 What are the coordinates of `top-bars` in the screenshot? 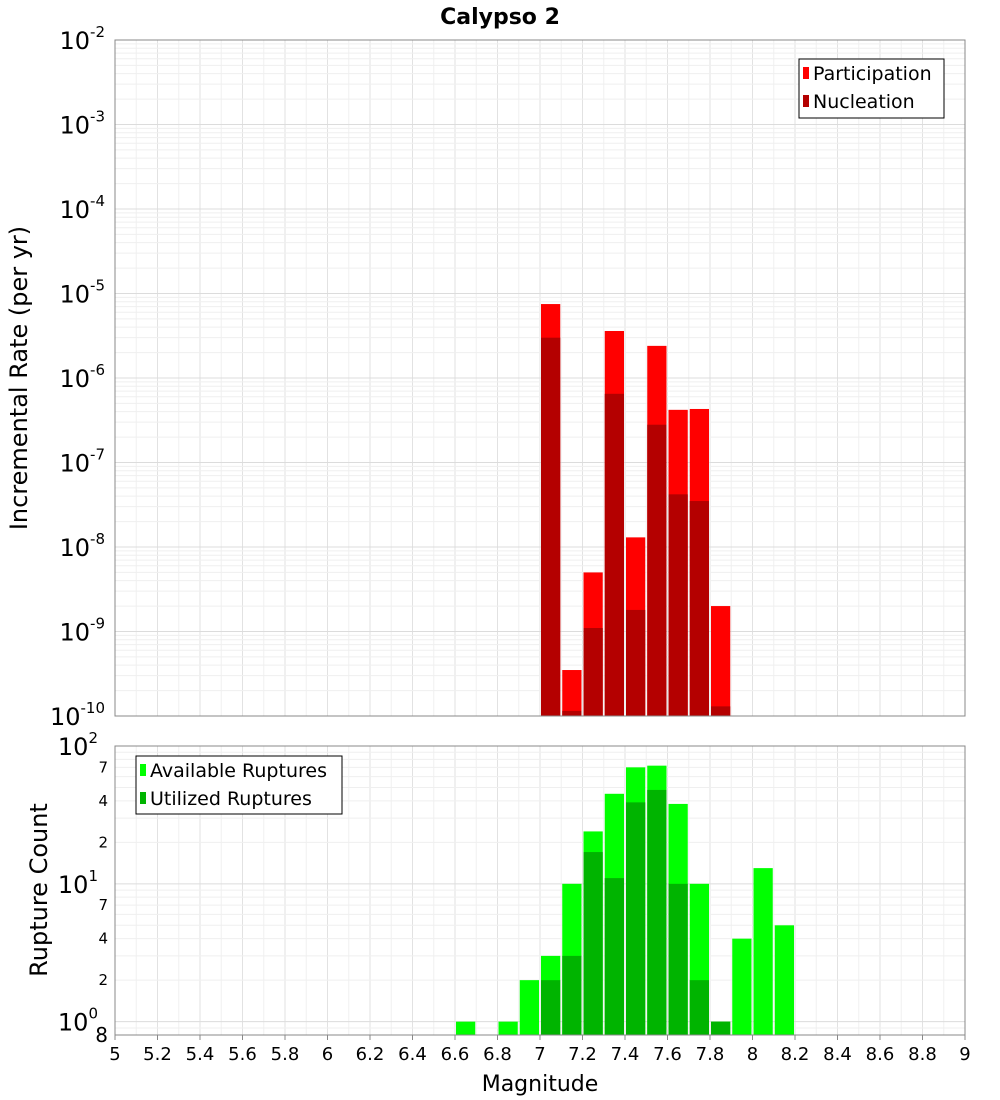 It's located at (636, 510).